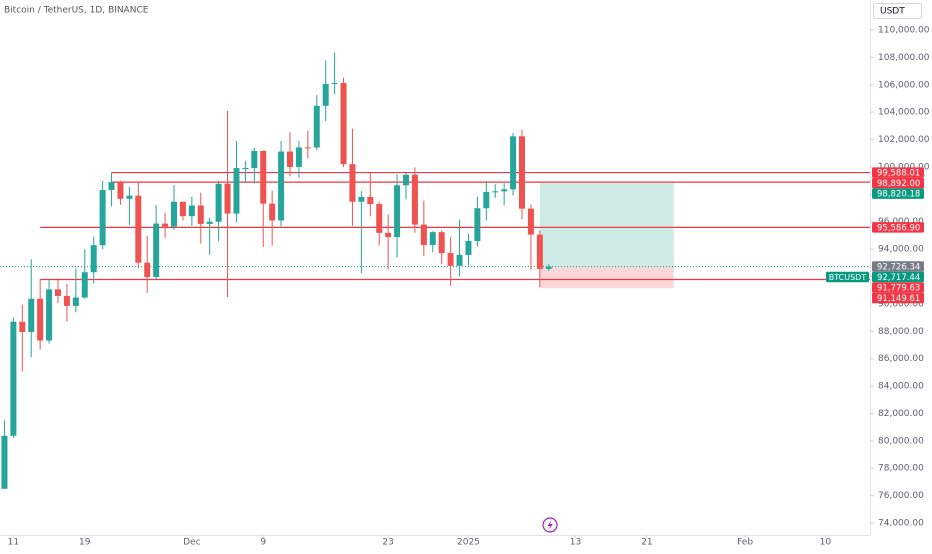  I want to click on lightning-icon, so click(550, 525).